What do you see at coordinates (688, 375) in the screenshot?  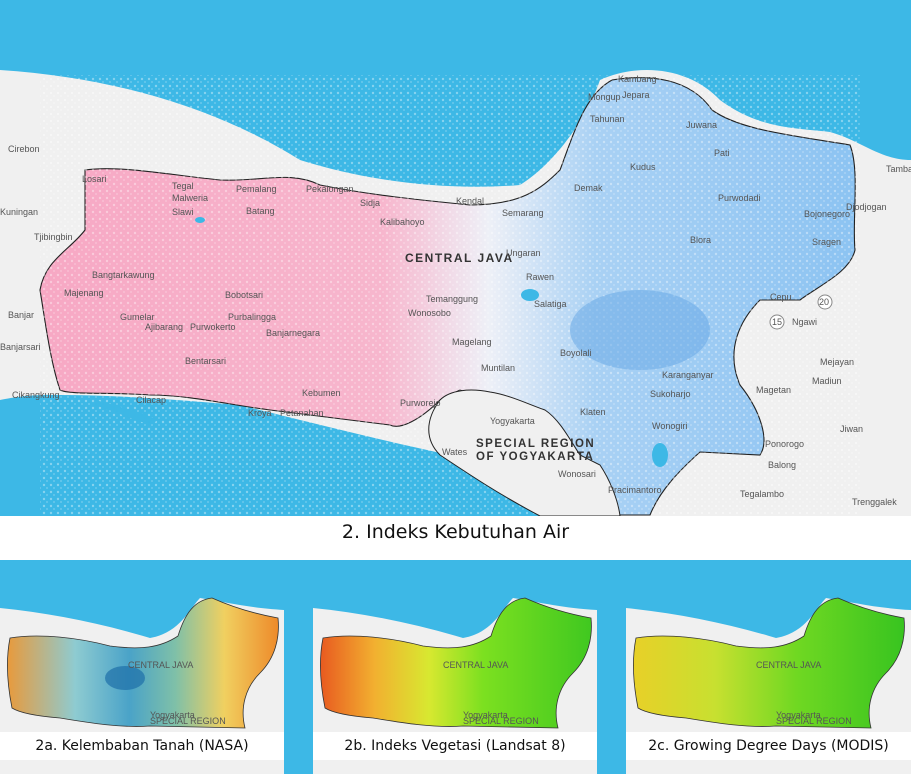 I see `place-label: Karanganyar` at bounding box center [688, 375].